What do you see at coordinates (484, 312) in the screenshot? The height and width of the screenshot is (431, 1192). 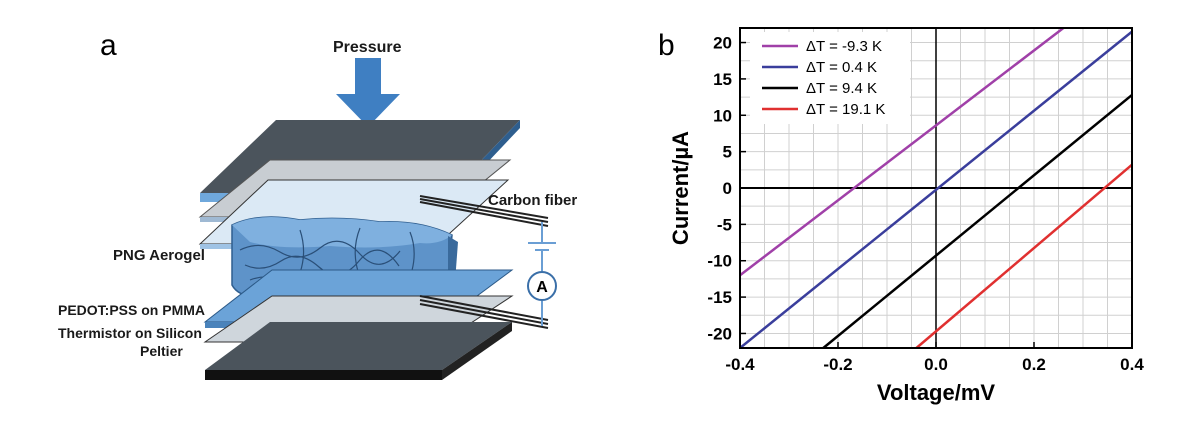 I see `carbon-fiber-lower` at bounding box center [484, 312].